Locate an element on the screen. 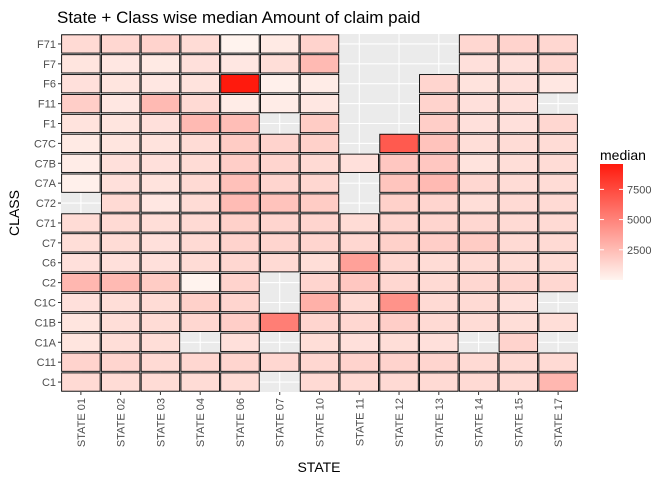 This screenshot has height=480, width=672. x-tick-label: STATE 06 is located at coordinates (241, 422).